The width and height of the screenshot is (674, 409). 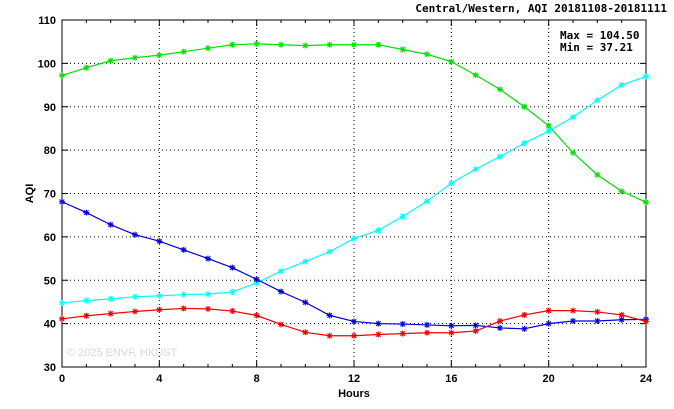 I want to click on y-tick-label: 80, so click(x=50, y=151).